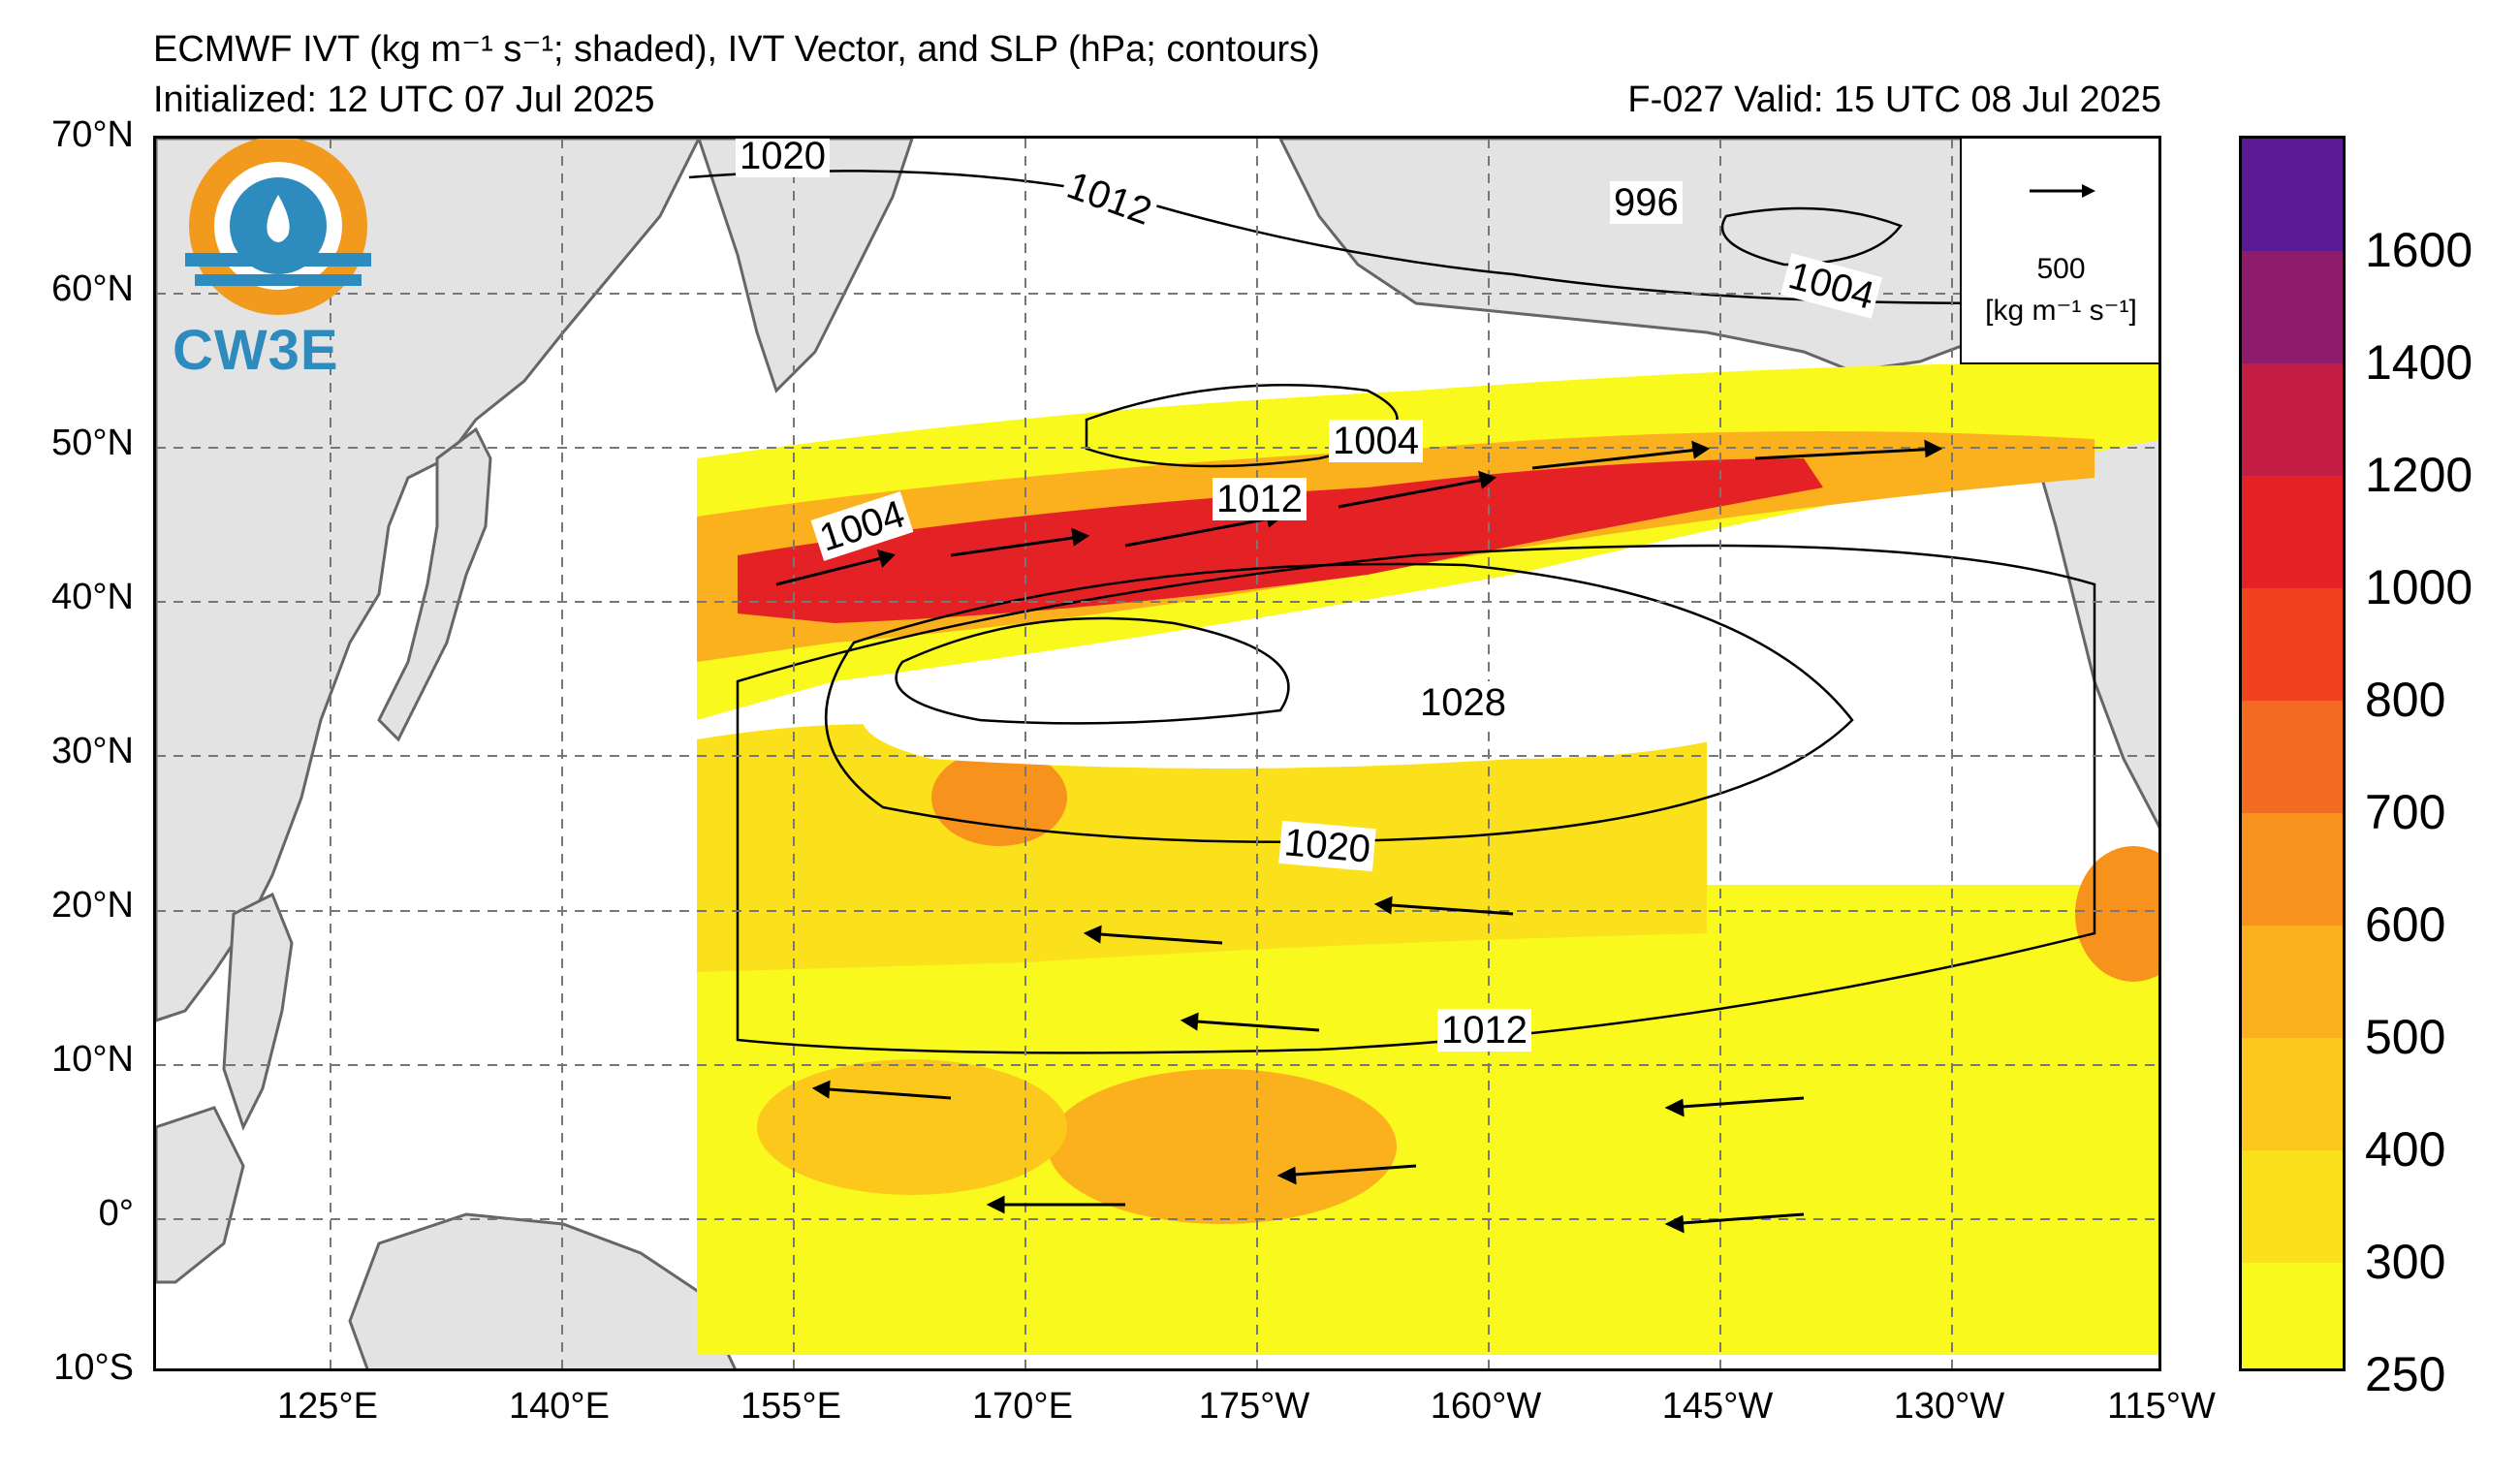 Image resolution: width=2520 pixels, height=1476 pixels. I want to click on x-tick-label: 160°W, so click(1486, 1406).